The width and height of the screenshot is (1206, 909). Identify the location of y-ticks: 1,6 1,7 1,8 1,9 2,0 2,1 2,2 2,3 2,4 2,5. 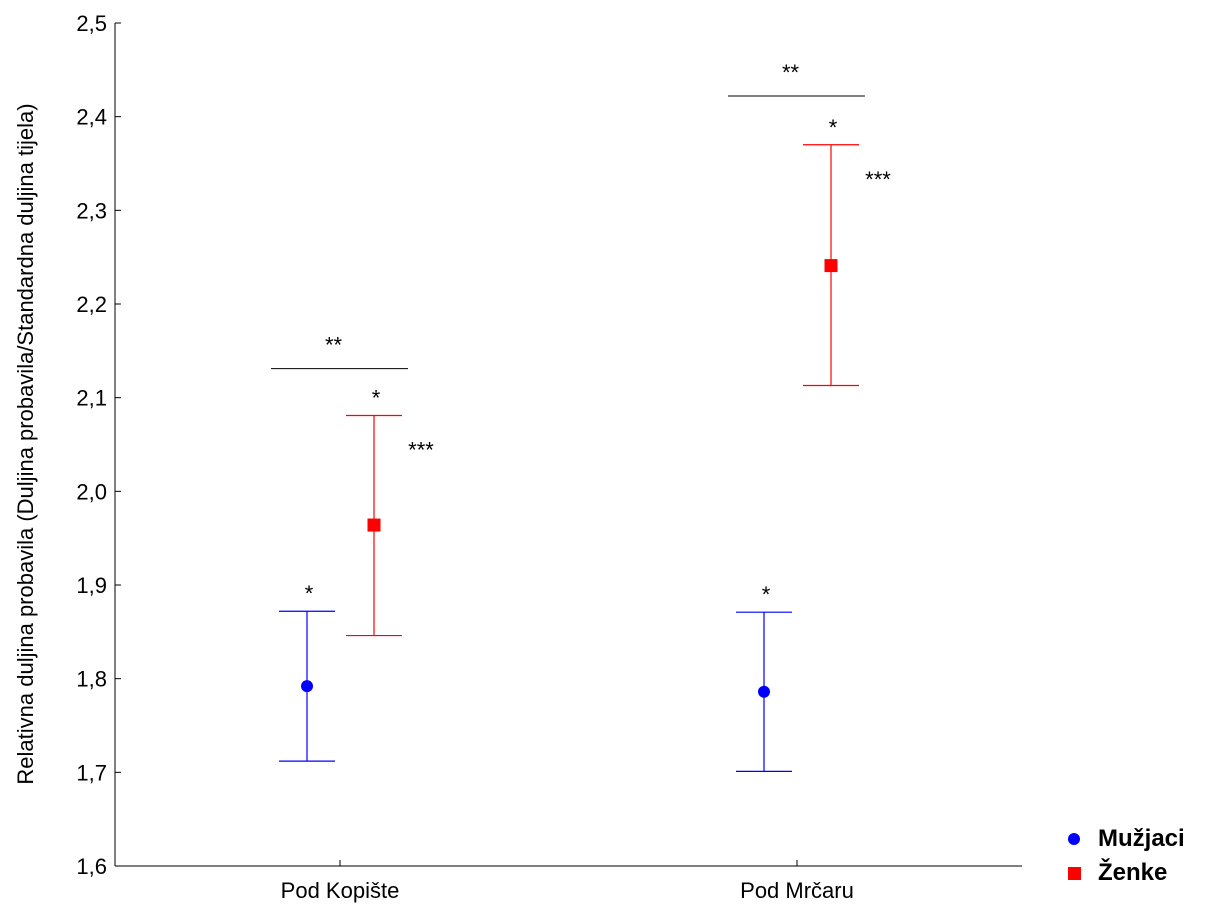
(98, 445).